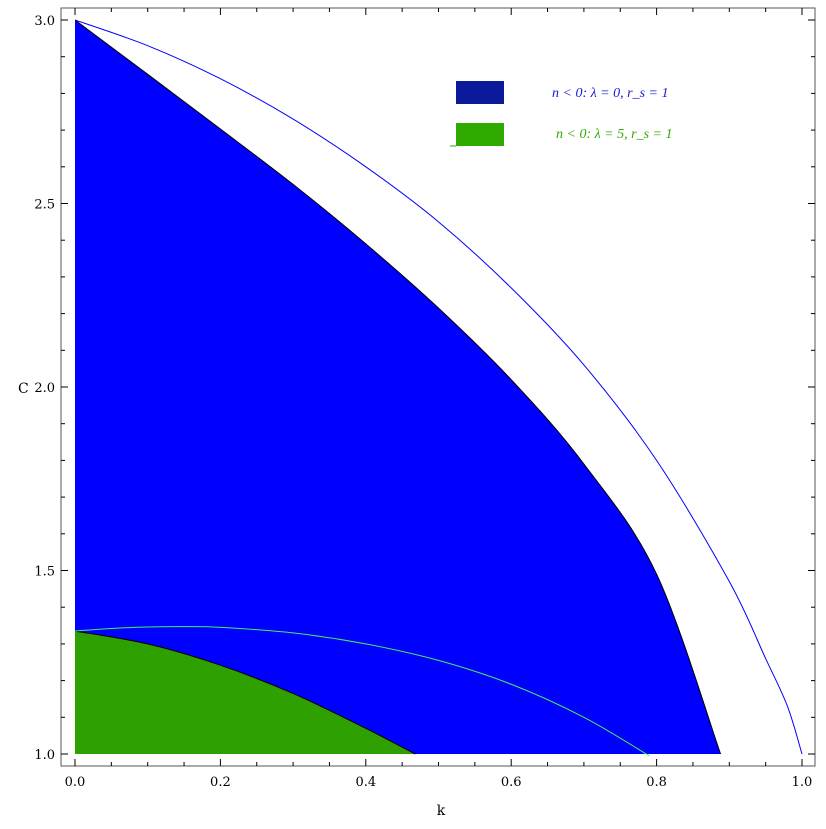 The height and width of the screenshot is (829, 826). Describe the element at coordinates (44, 388) in the screenshot. I see `y-tick-label: 2.0` at that location.